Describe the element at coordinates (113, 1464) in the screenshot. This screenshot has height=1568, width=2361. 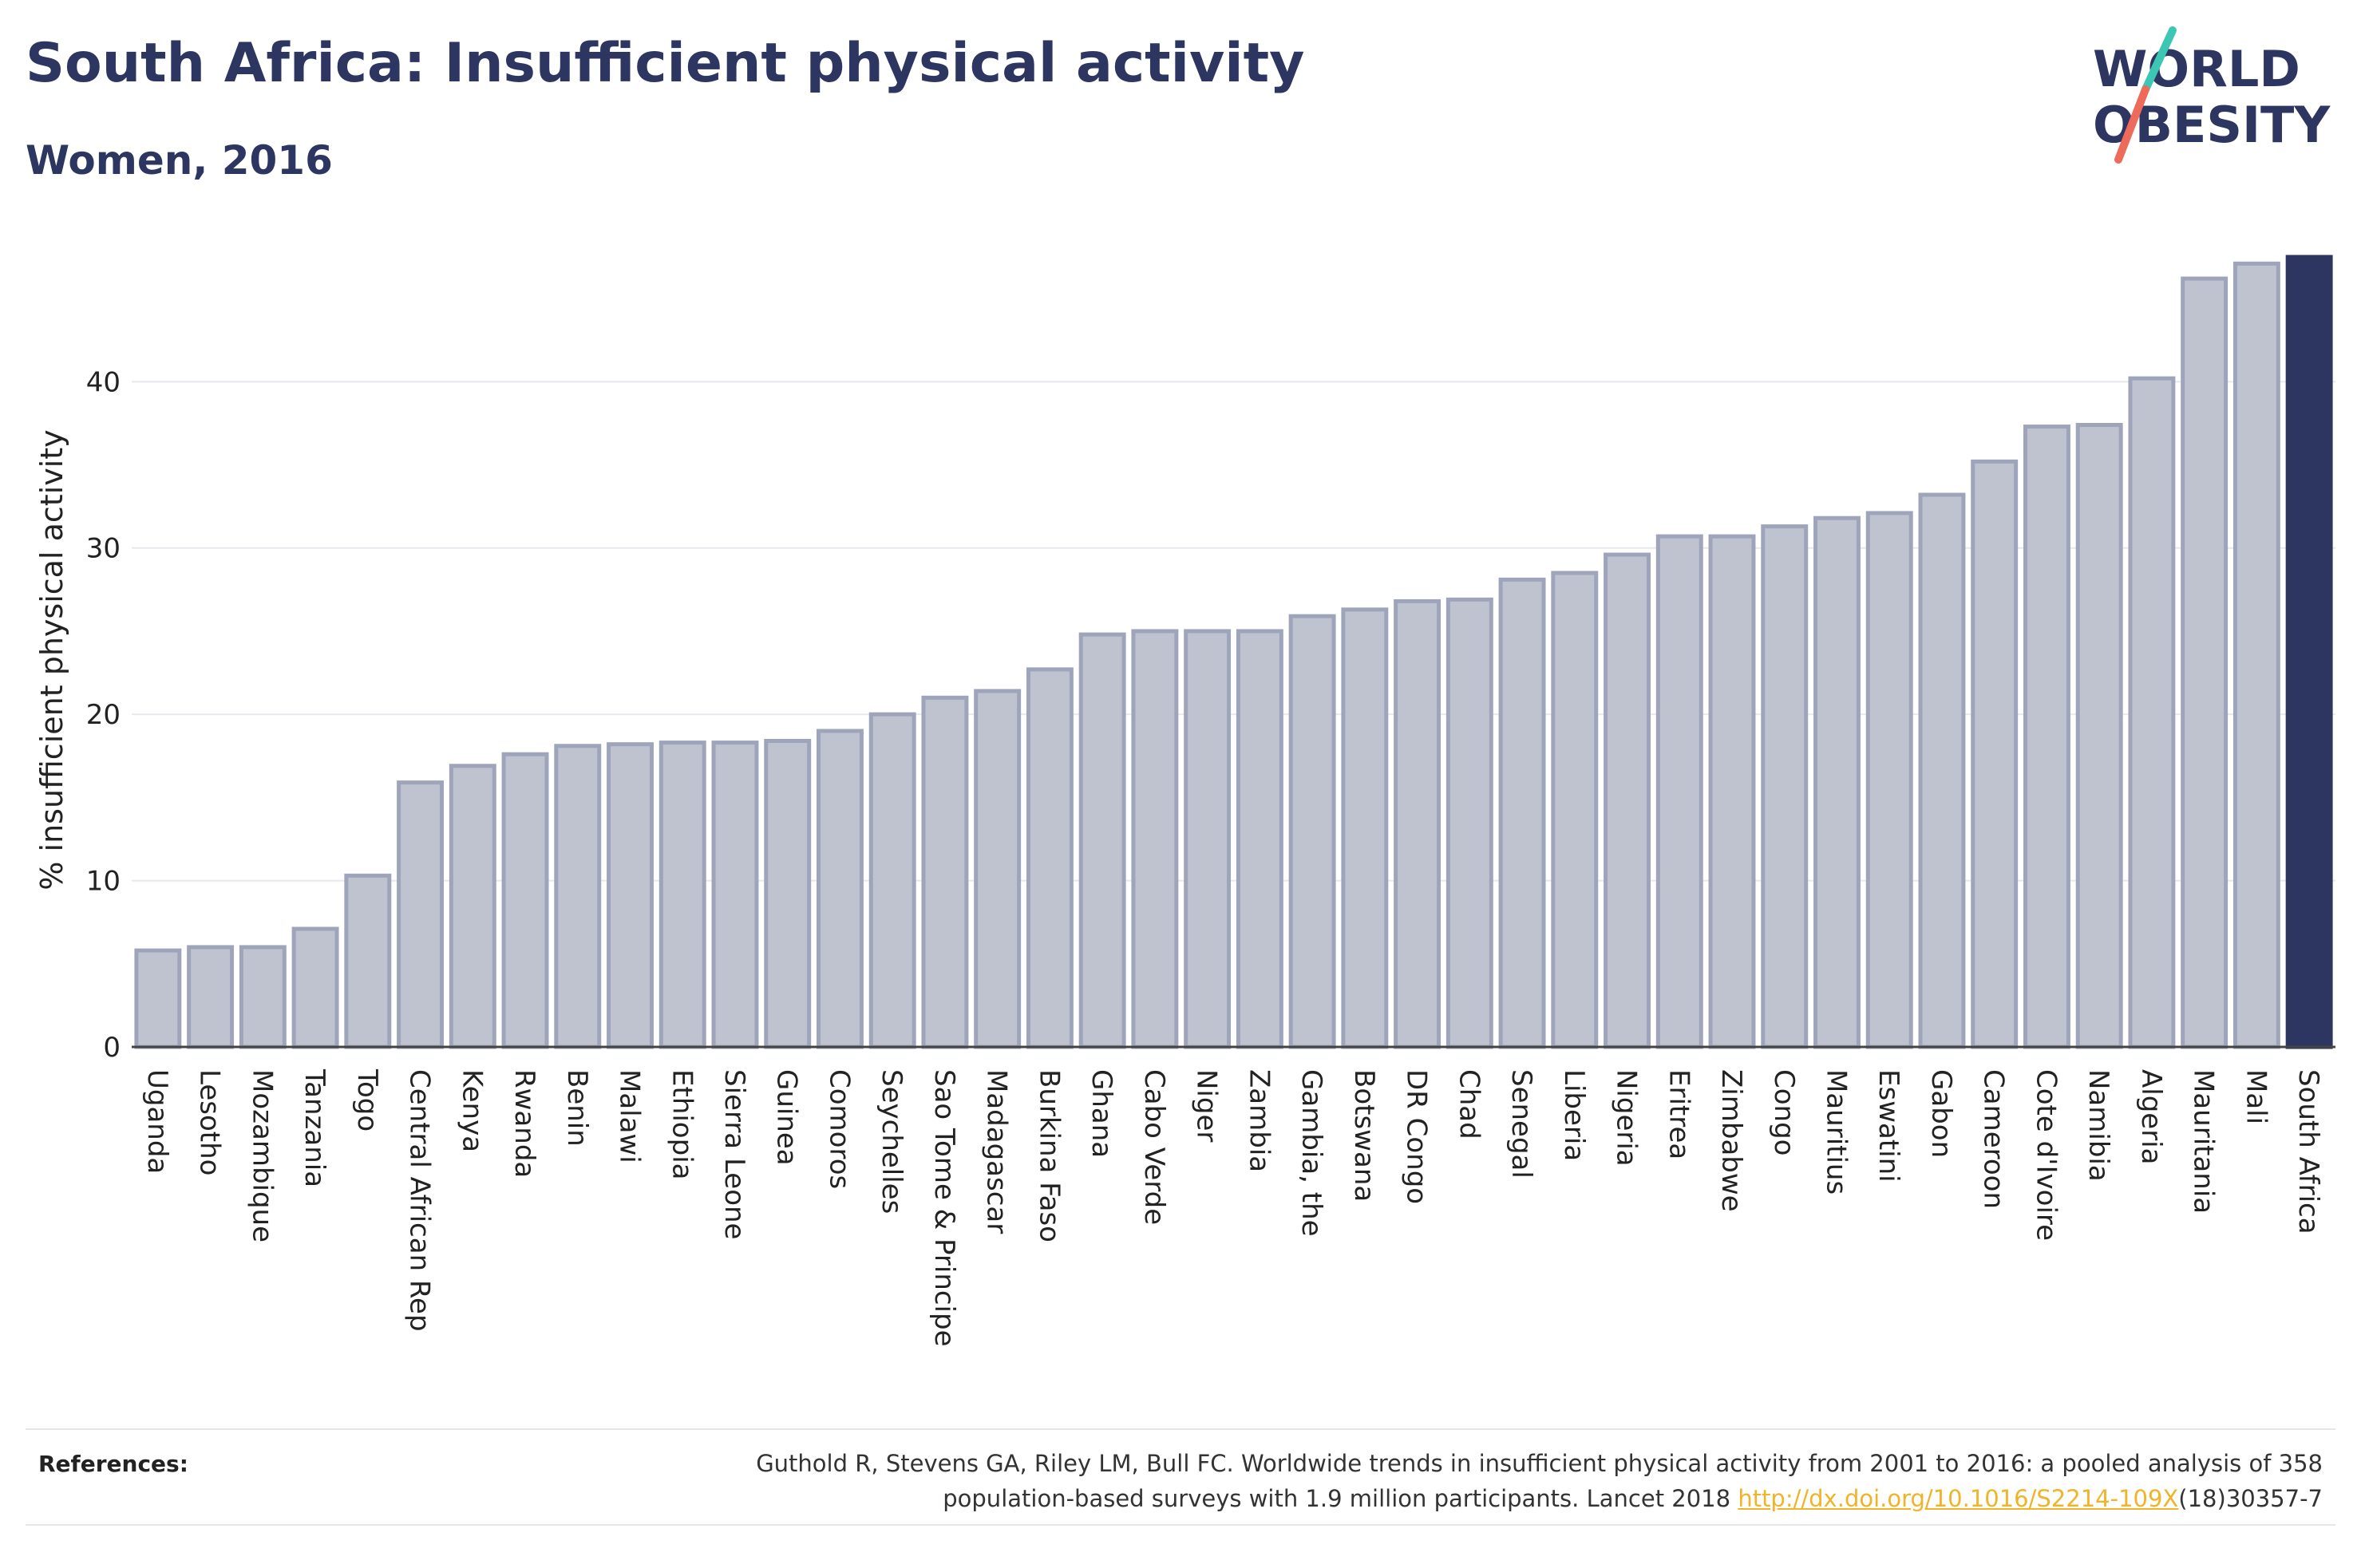
I see `references-label: References:` at that location.